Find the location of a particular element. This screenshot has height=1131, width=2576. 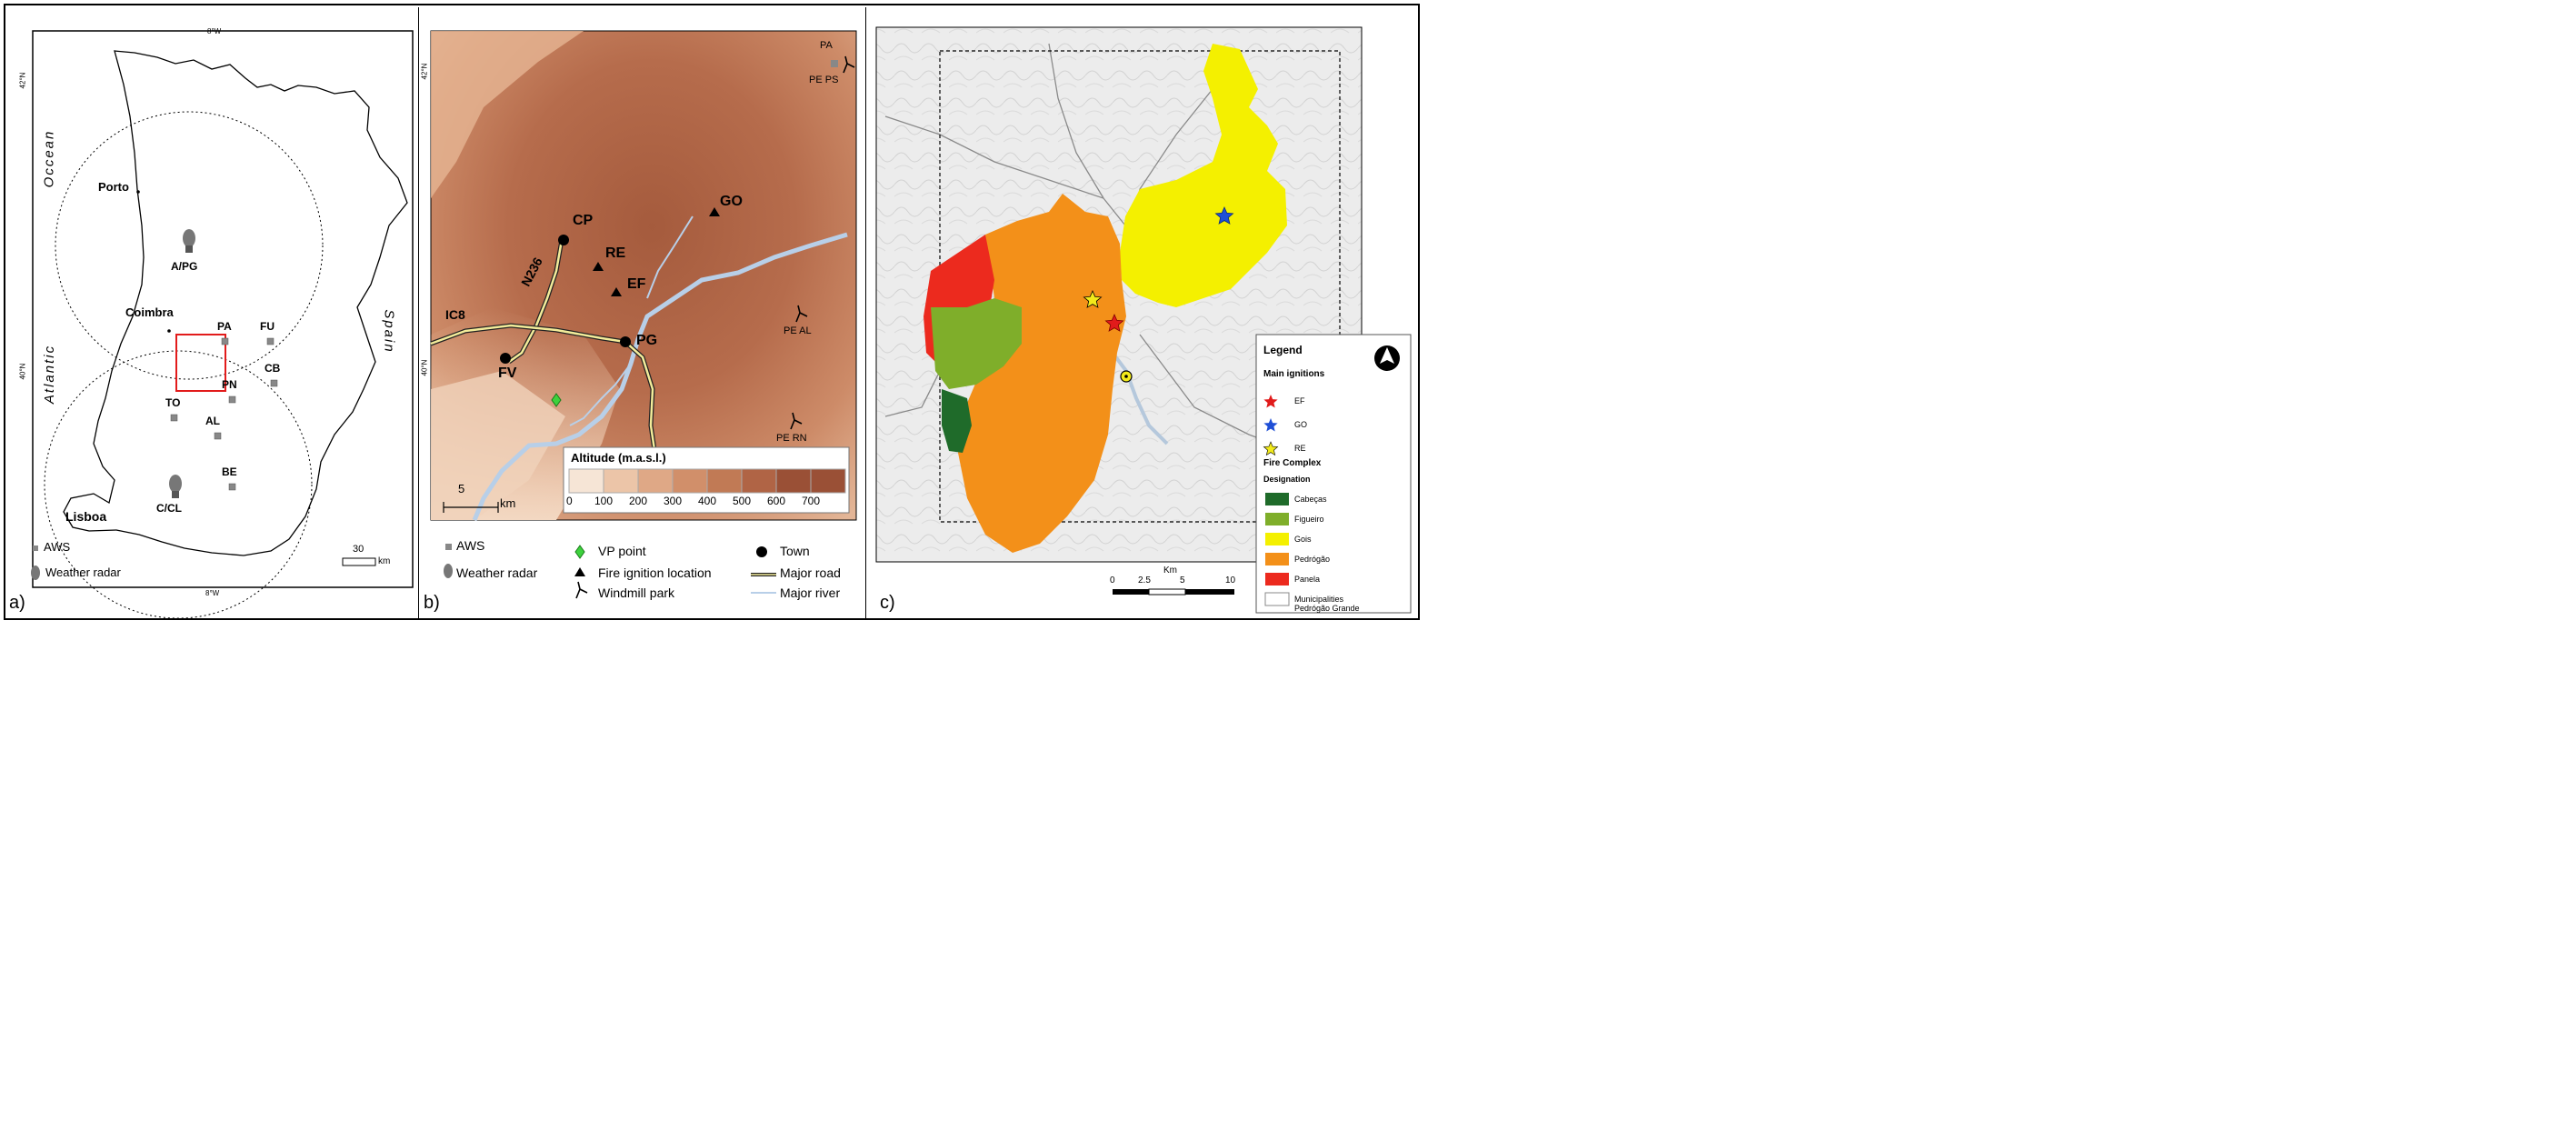

town-label-fv: FV is located at coordinates (507, 373).